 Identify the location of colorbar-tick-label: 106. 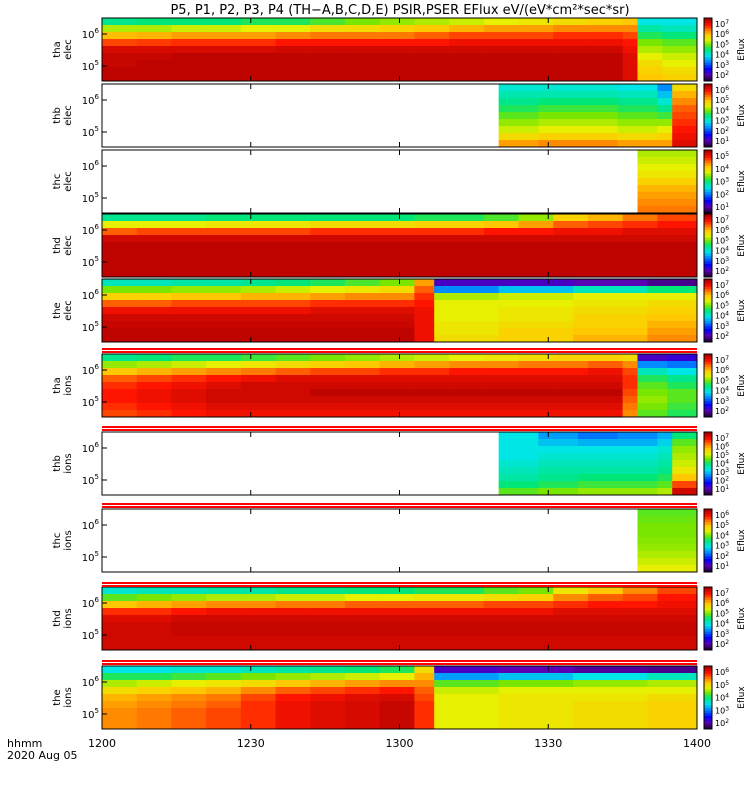
(722, 447).